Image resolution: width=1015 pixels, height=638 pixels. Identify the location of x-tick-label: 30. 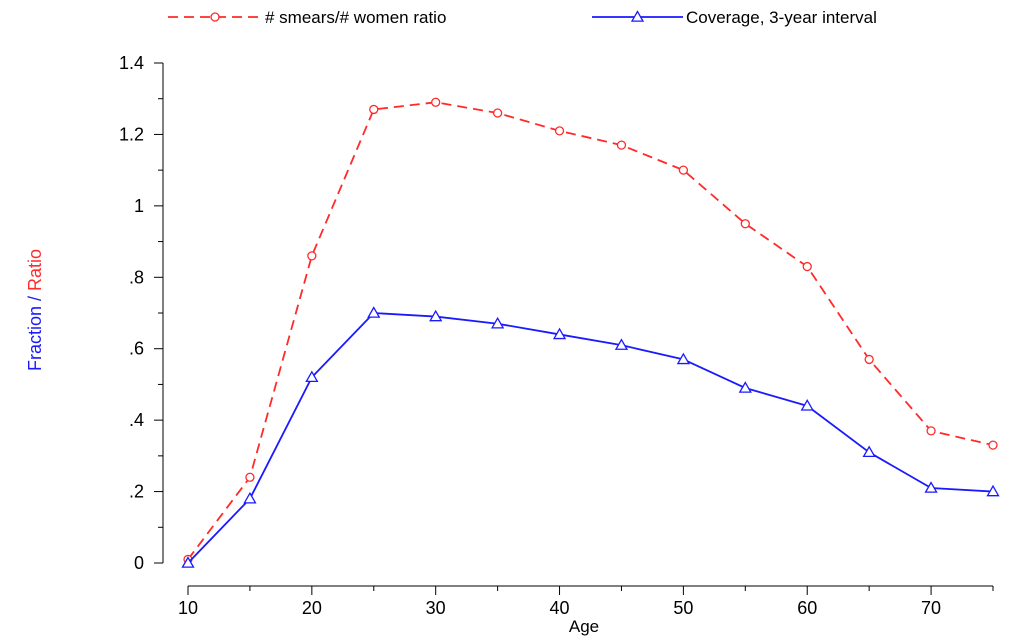
(436, 608).